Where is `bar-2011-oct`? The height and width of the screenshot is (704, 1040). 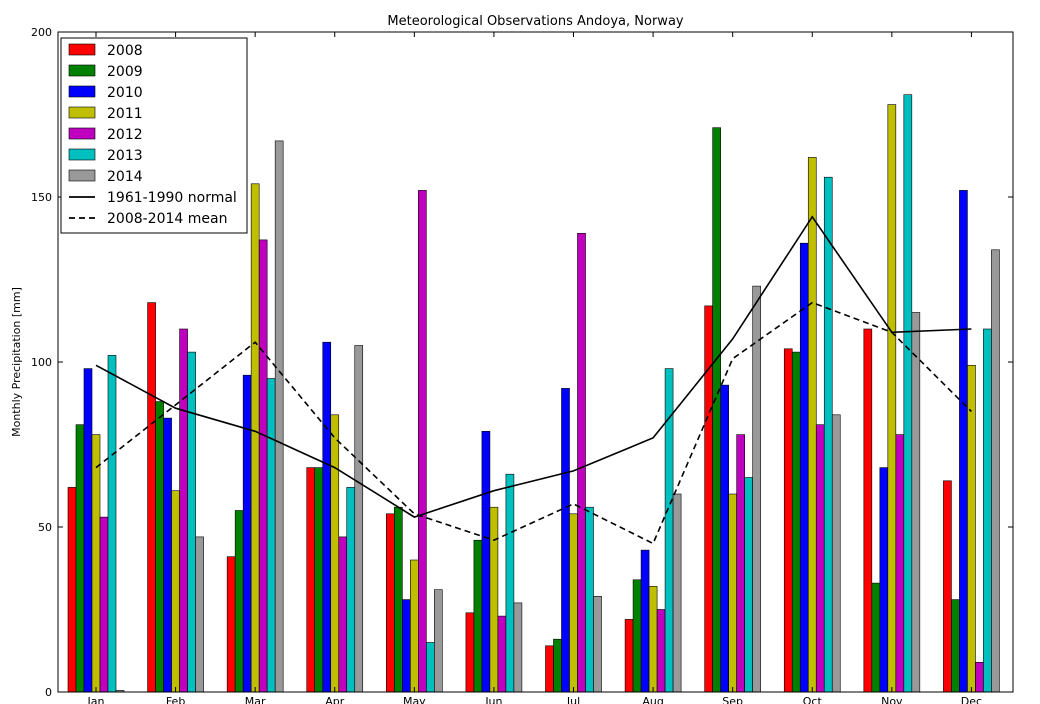
bar-2011-oct is located at coordinates (812, 425).